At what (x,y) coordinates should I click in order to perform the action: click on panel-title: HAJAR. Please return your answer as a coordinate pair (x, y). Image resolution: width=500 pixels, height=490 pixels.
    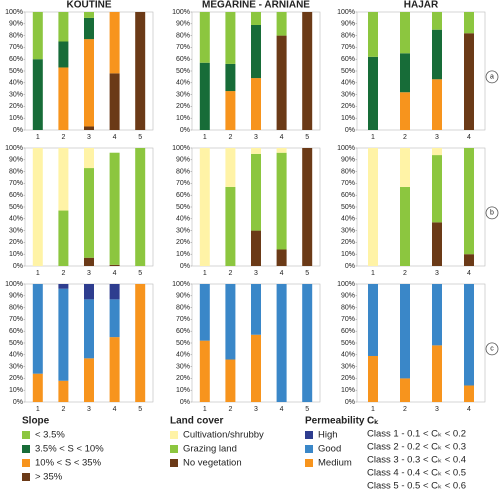
    Looking at the image, I should click on (421, 5).